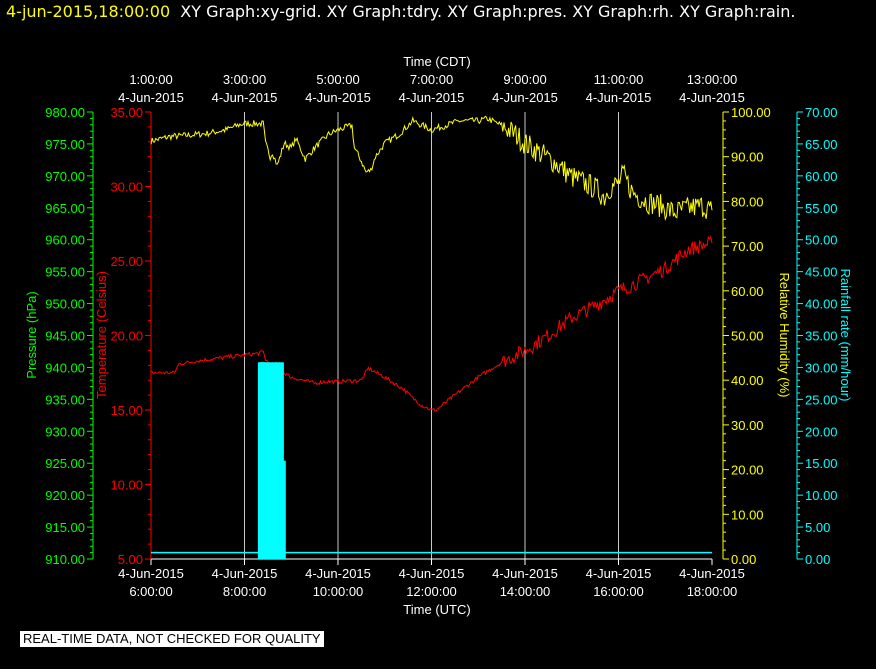 Image resolution: width=876 pixels, height=669 pixels. What do you see at coordinates (150, 79) in the screenshot?
I see `x-top-tick-time: 1:00:00` at bounding box center [150, 79].